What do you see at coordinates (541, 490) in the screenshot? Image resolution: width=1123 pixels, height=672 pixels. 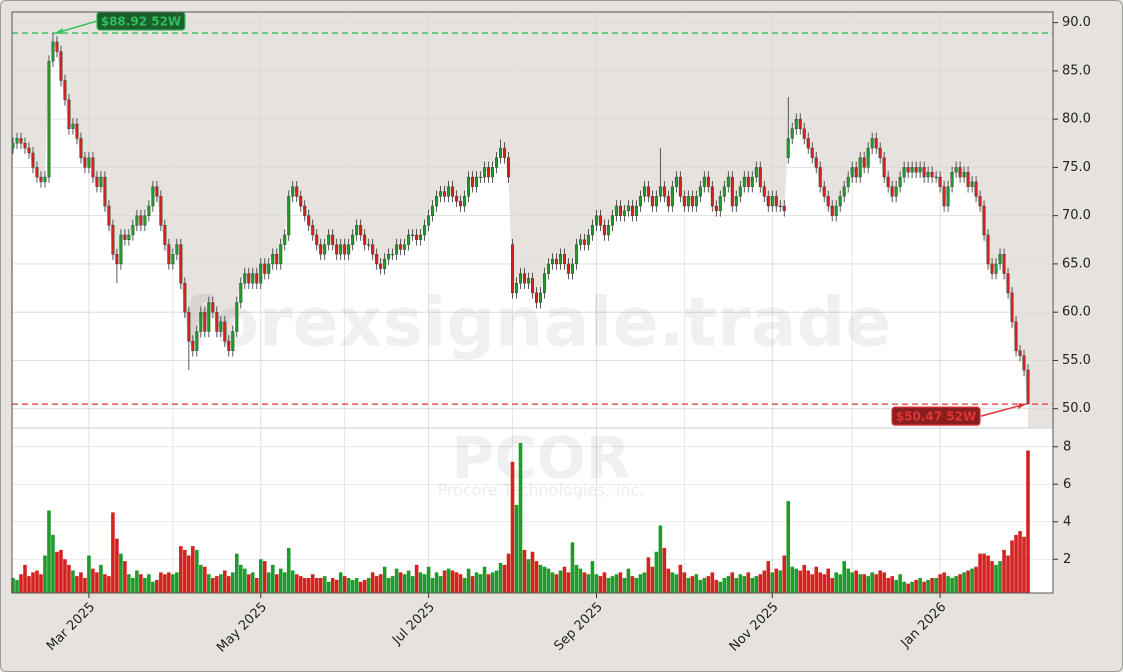 I see `watermark-company: Procore Technologies, Inc.` at bounding box center [541, 490].